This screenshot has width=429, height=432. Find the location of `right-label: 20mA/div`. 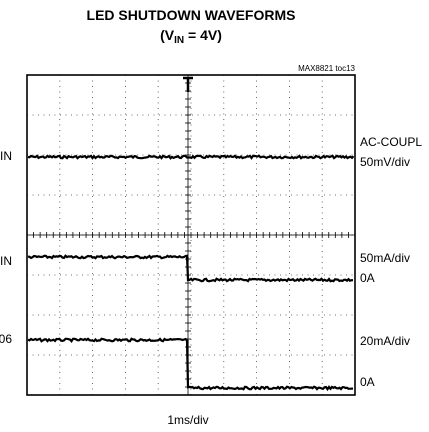

right-label: 20mA/div is located at coordinates (385, 341).